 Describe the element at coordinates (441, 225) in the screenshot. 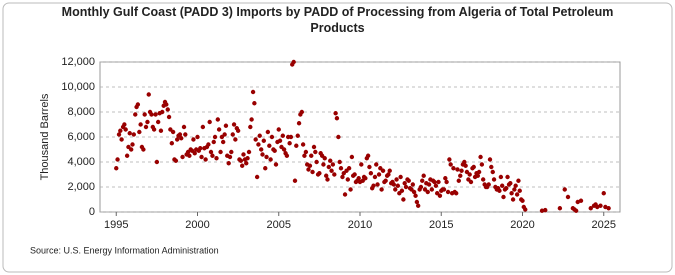

I see `x-tick-label: 2015` at that location.